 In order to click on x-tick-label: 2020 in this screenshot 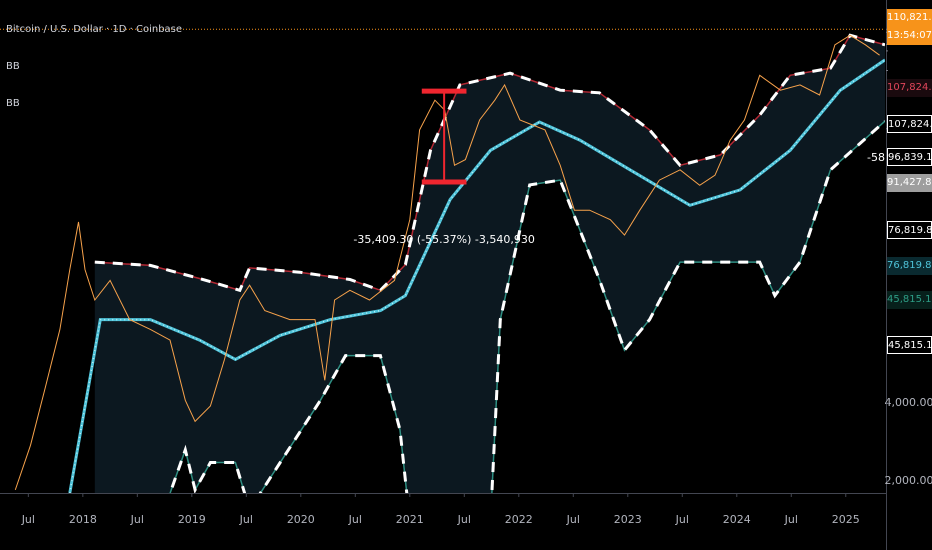, I will do `click(301, 519)`.